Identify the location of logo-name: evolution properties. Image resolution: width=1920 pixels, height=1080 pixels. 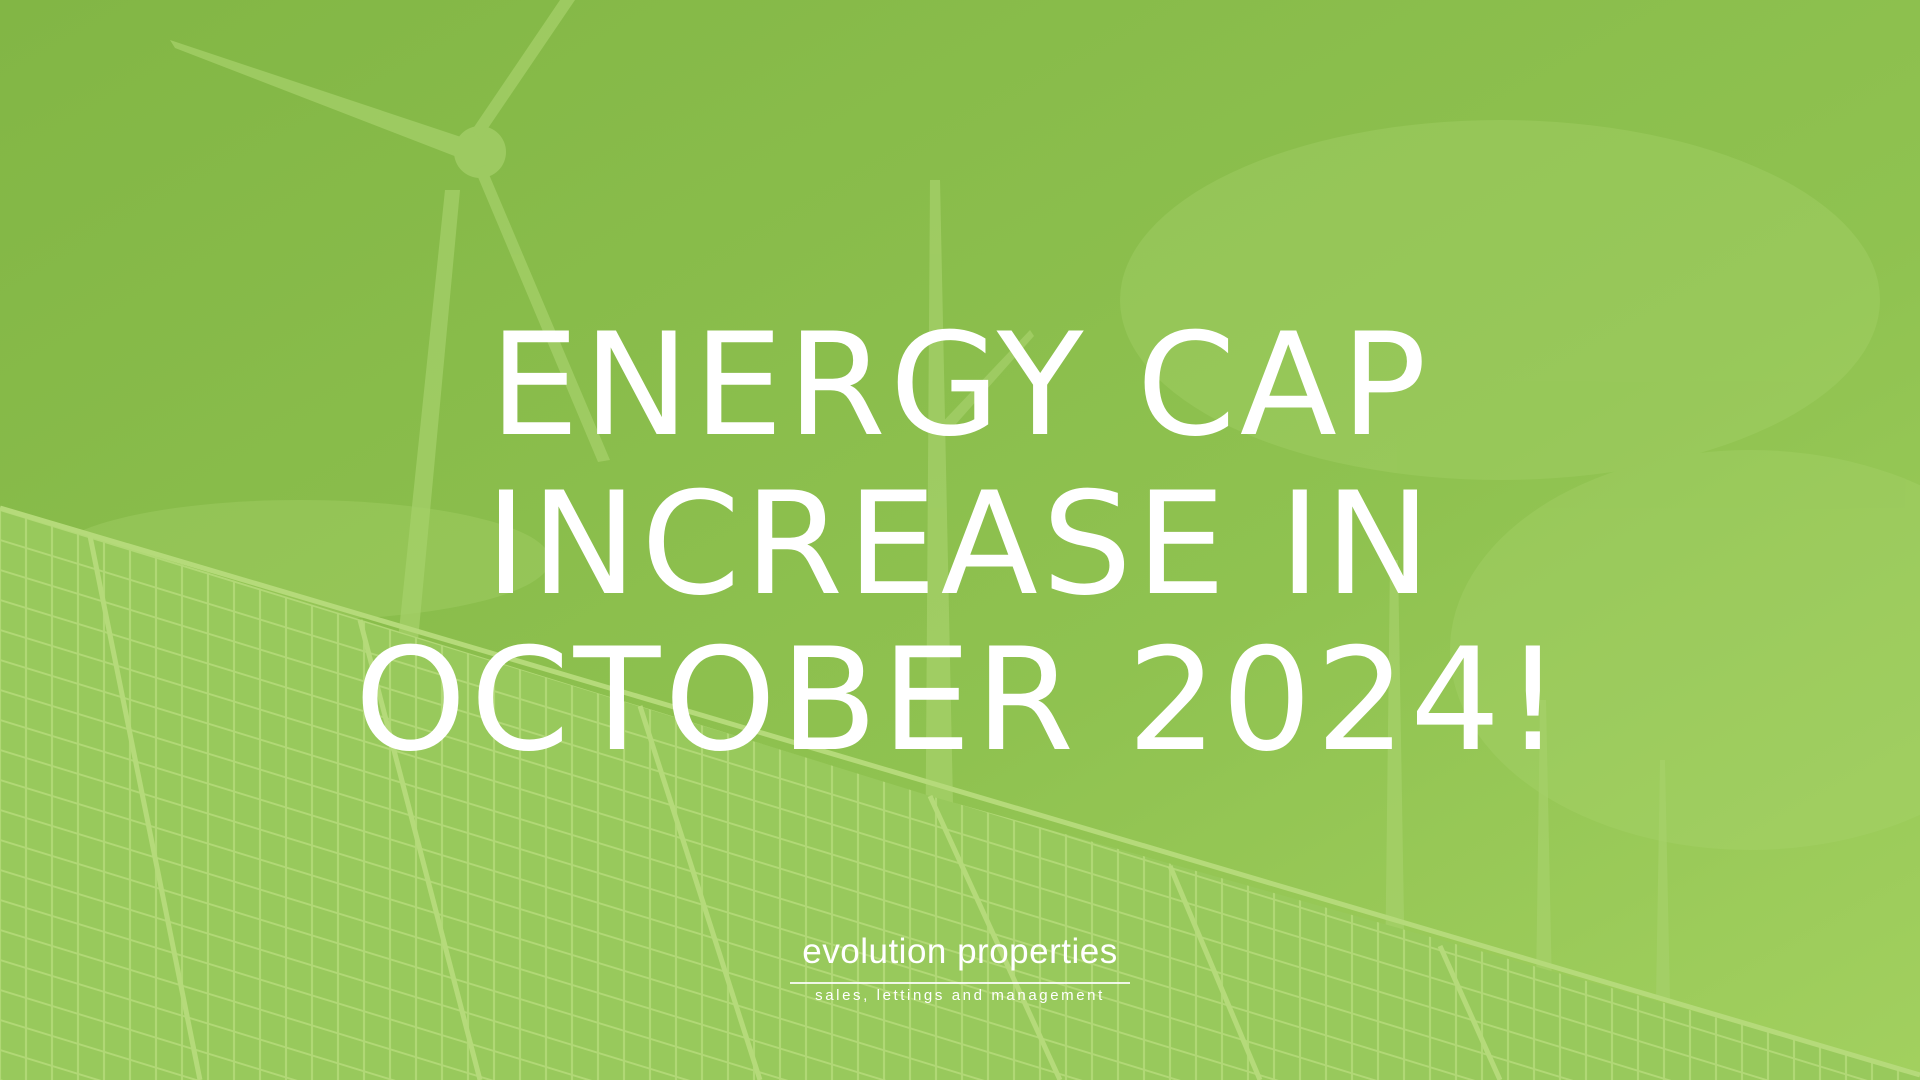
(960, 951).